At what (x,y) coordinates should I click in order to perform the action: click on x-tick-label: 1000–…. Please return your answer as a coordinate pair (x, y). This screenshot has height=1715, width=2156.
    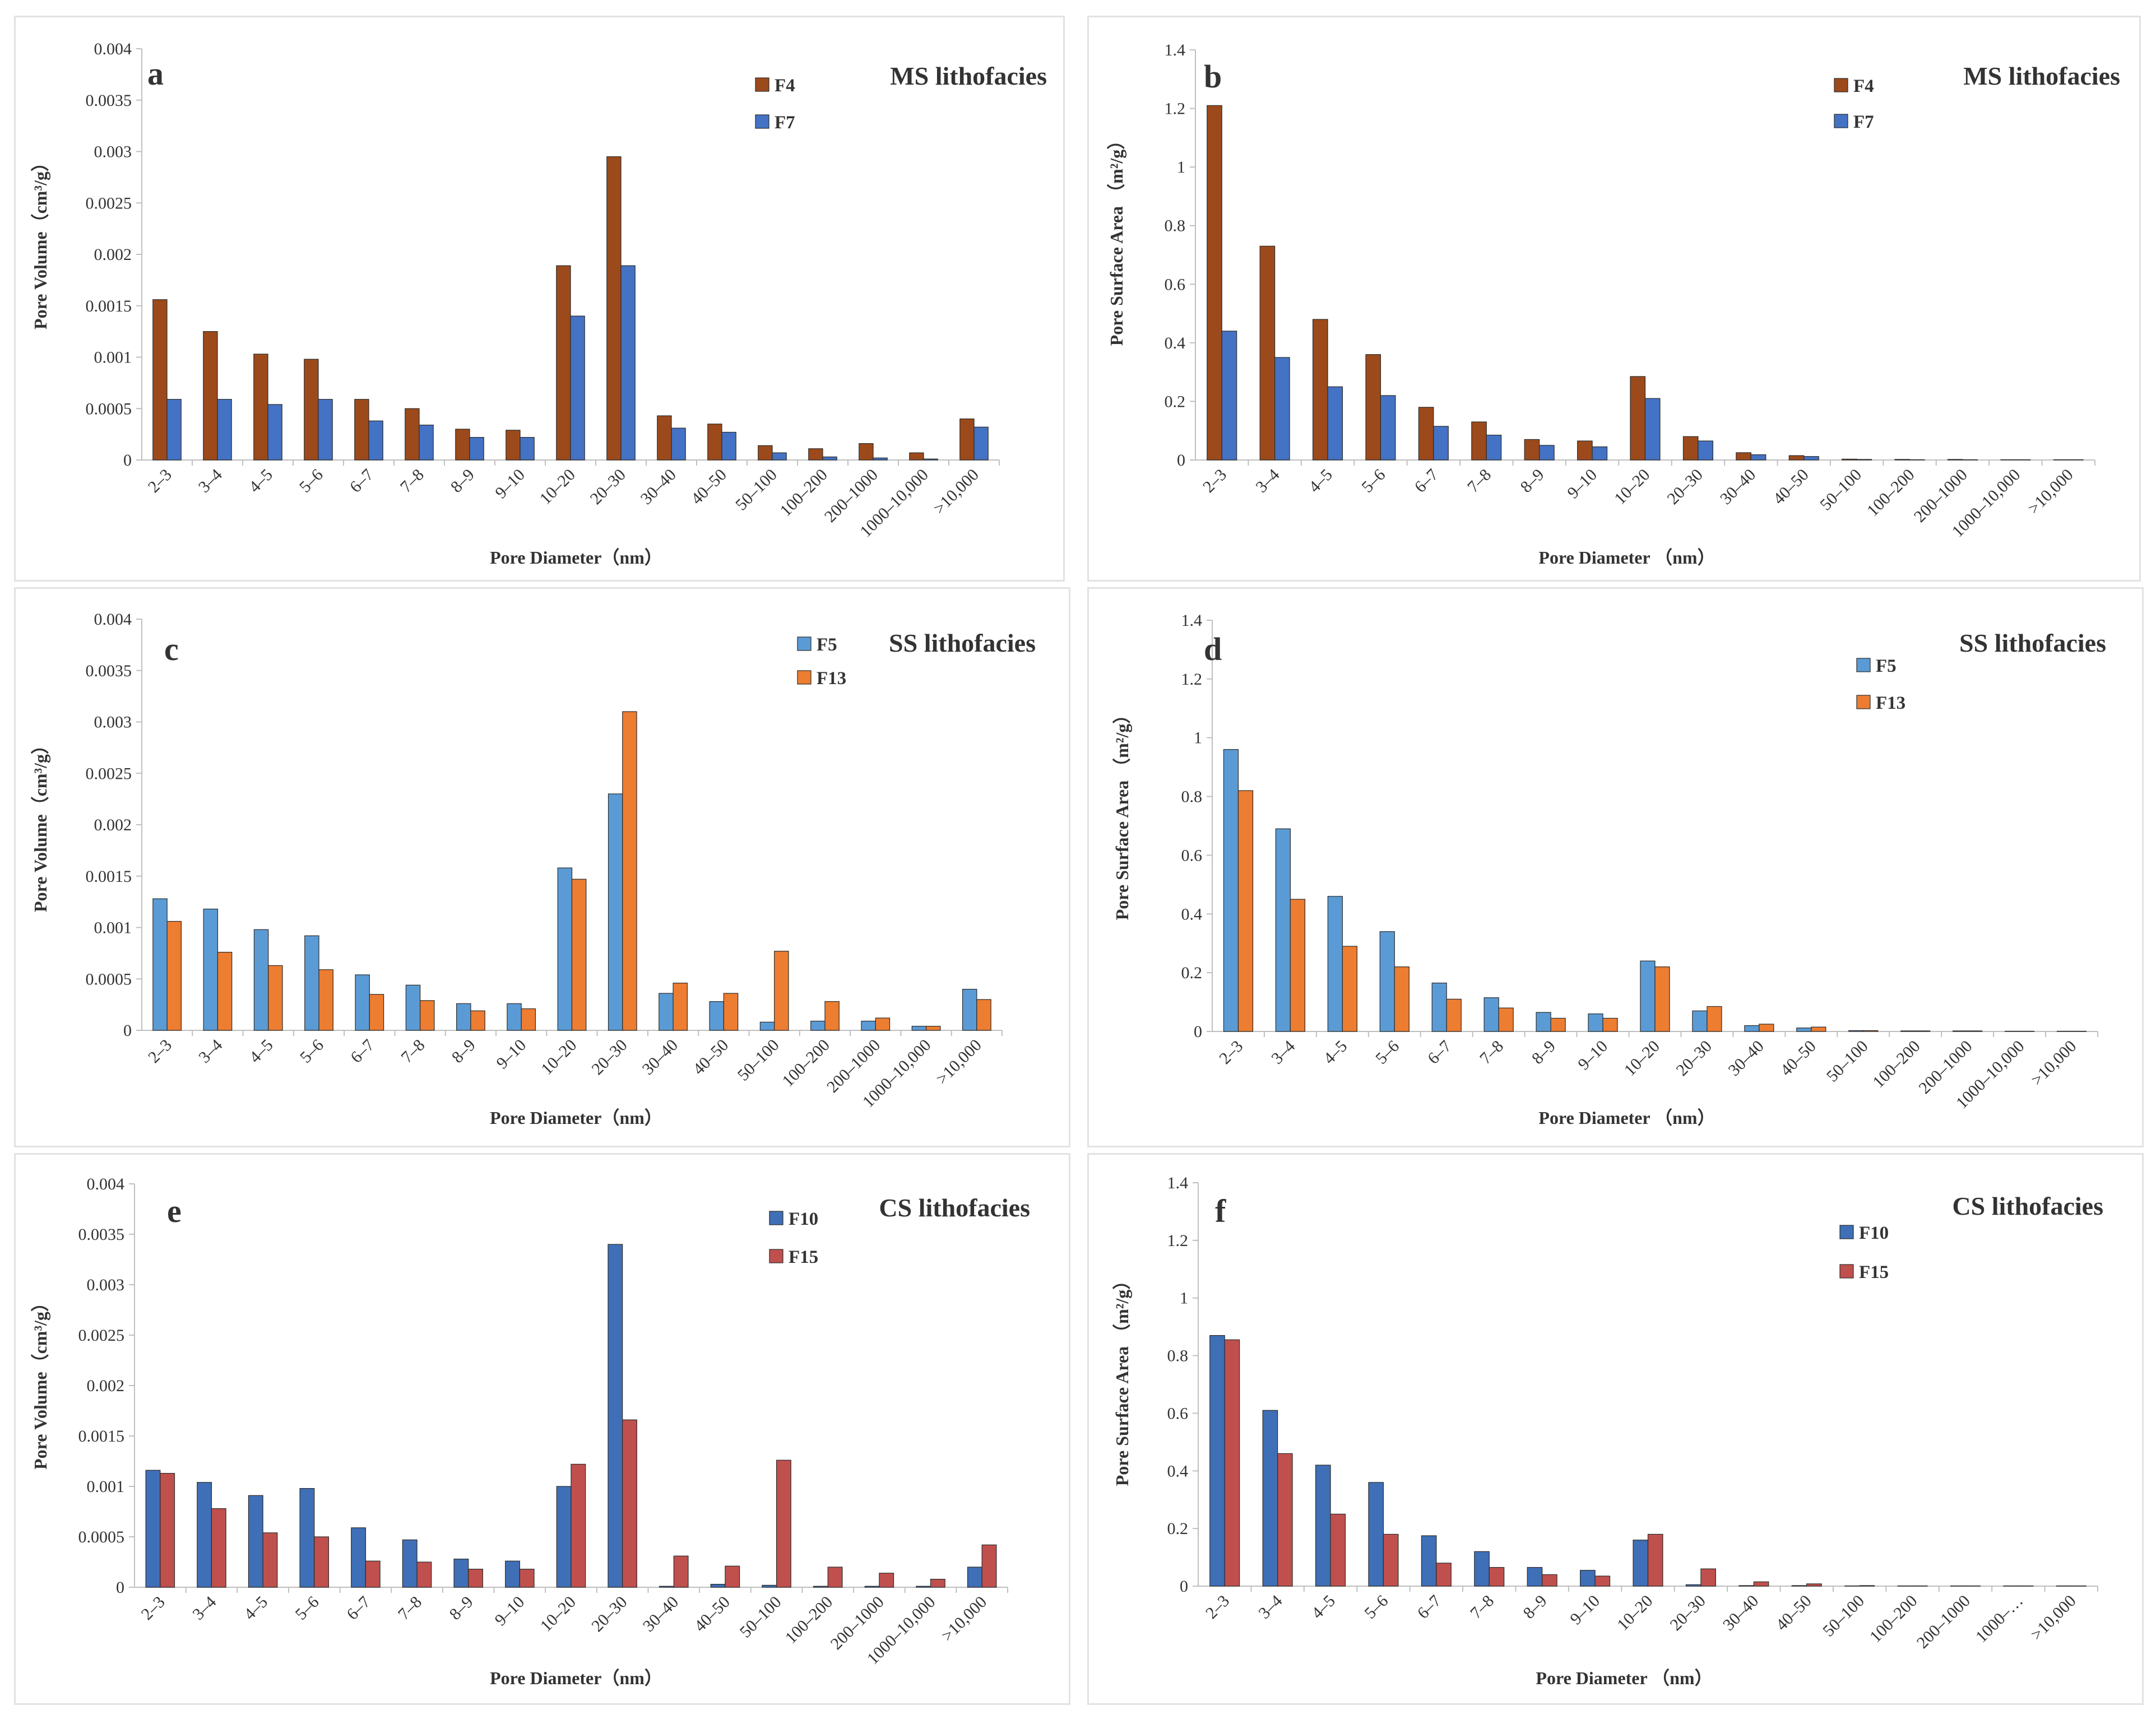
    Looking at the image, I should click on (1999, 1619).